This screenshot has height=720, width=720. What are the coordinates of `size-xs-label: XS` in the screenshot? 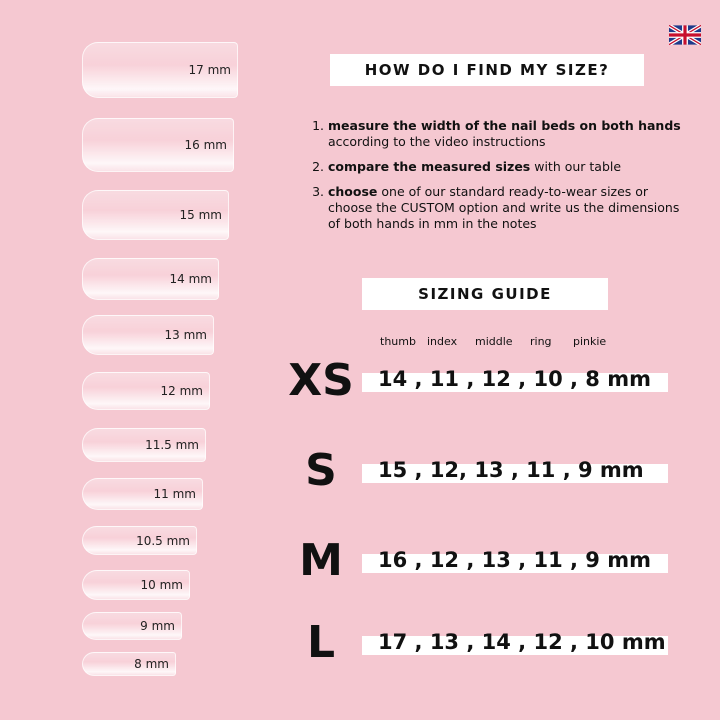 It's located at (321, 380).